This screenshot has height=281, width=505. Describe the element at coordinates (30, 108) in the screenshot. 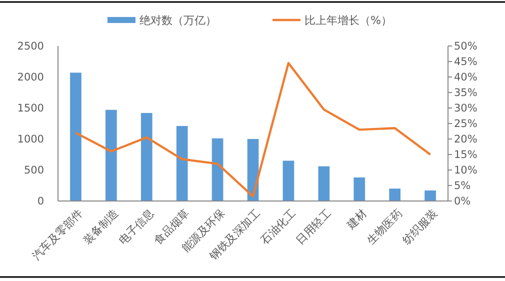

I see `y-tick-label: 1500` at that location.